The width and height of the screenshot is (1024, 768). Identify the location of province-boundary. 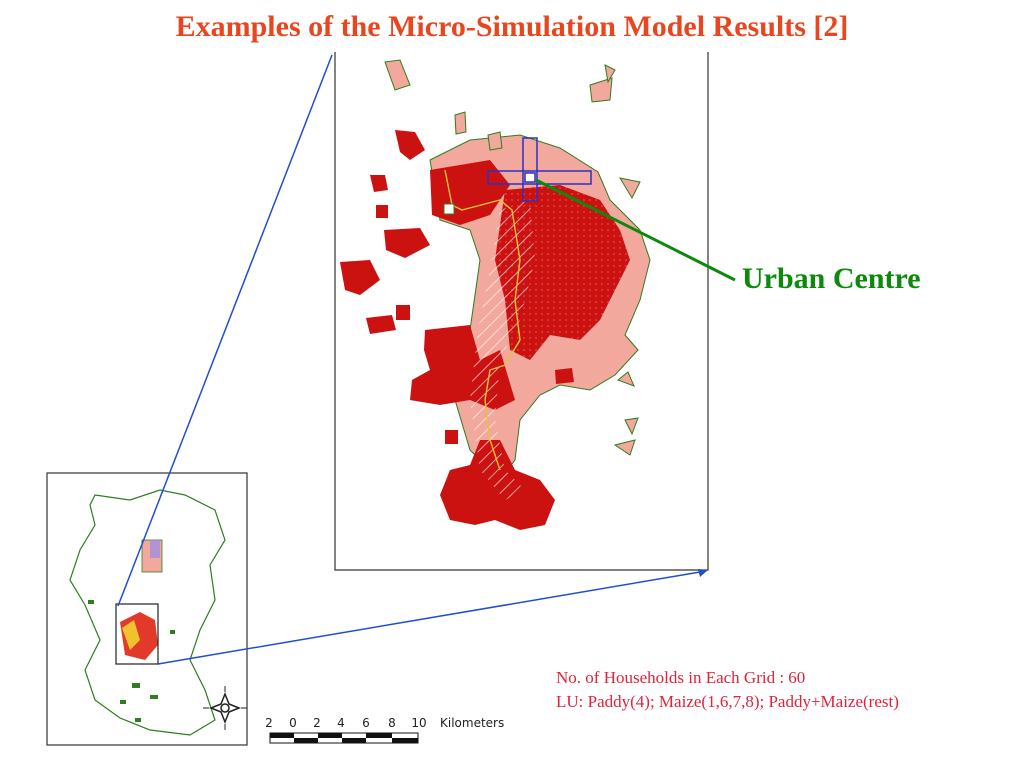
(147, 612).